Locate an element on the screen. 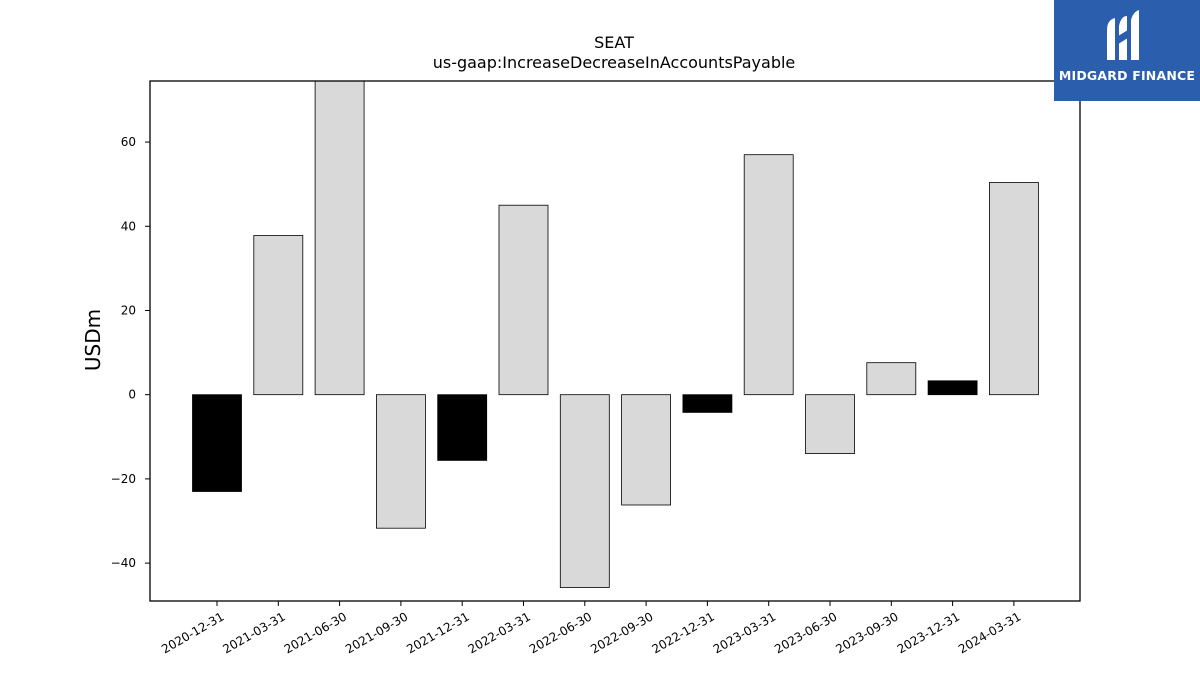  x-tick-label: 2022-12-31 is located at coordinates (682, 632).